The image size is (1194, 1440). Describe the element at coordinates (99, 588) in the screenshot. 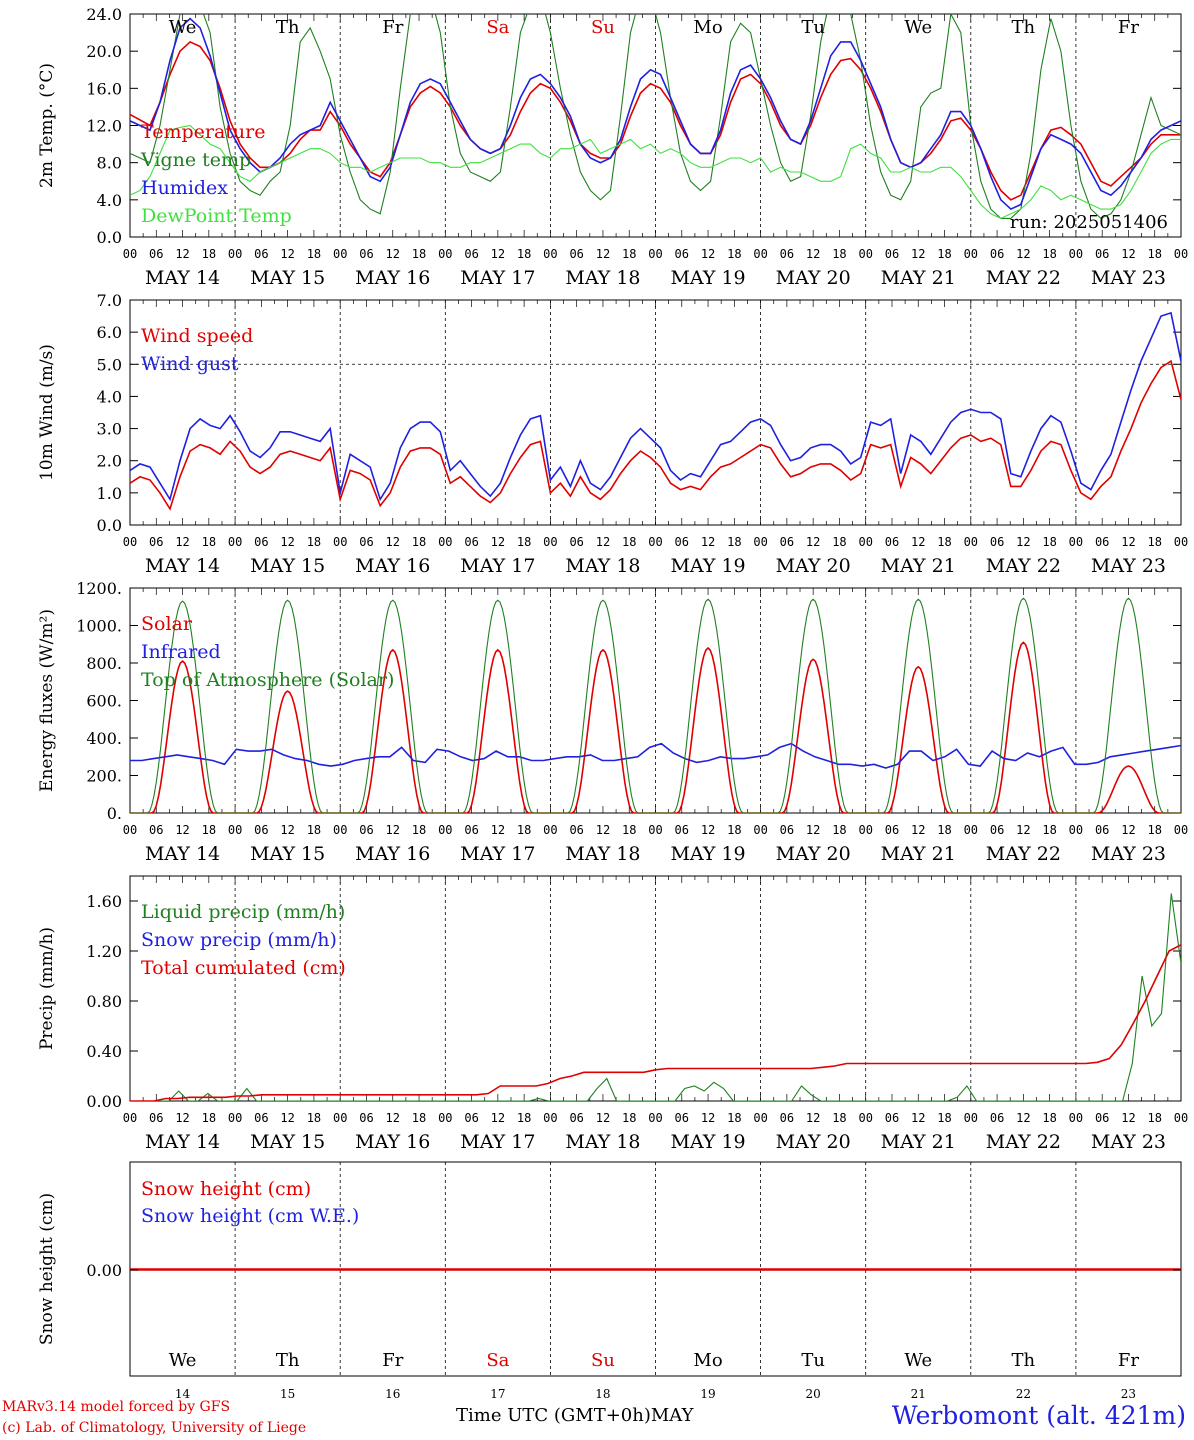

I see `y-tick-label: 1200.` at that location.